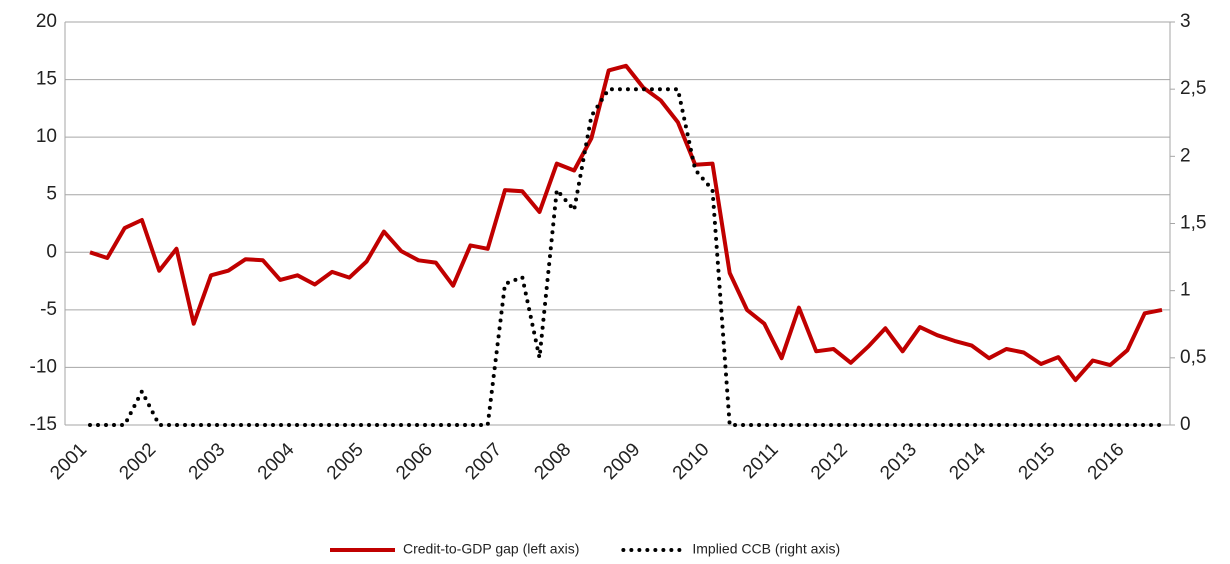  Describe the element at coordinates (137, 461) in the screenshot. I see `x-tick-label: 2002` at that location.